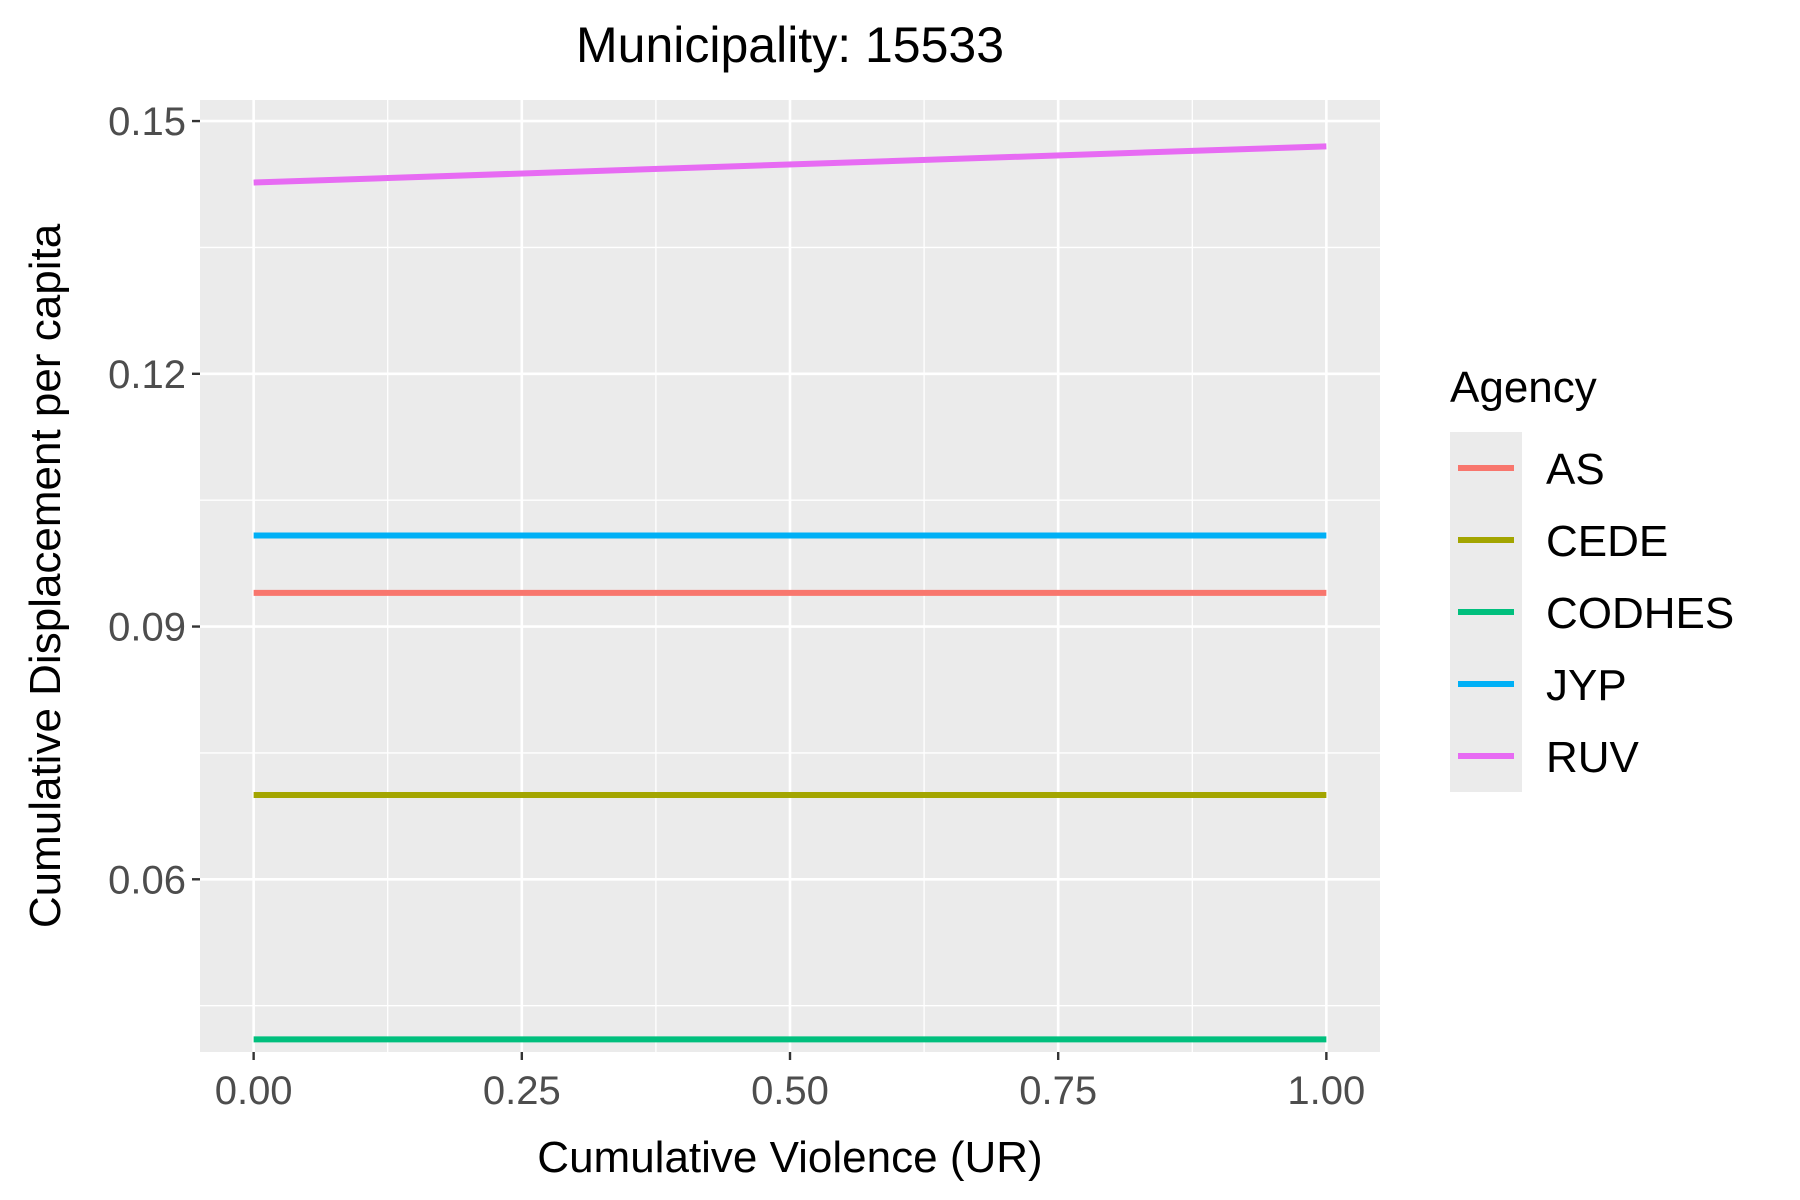 The width and height of the screenshot is (1800, 1200). I want to click on y-tick-label: 0.06, so click(147, 880).